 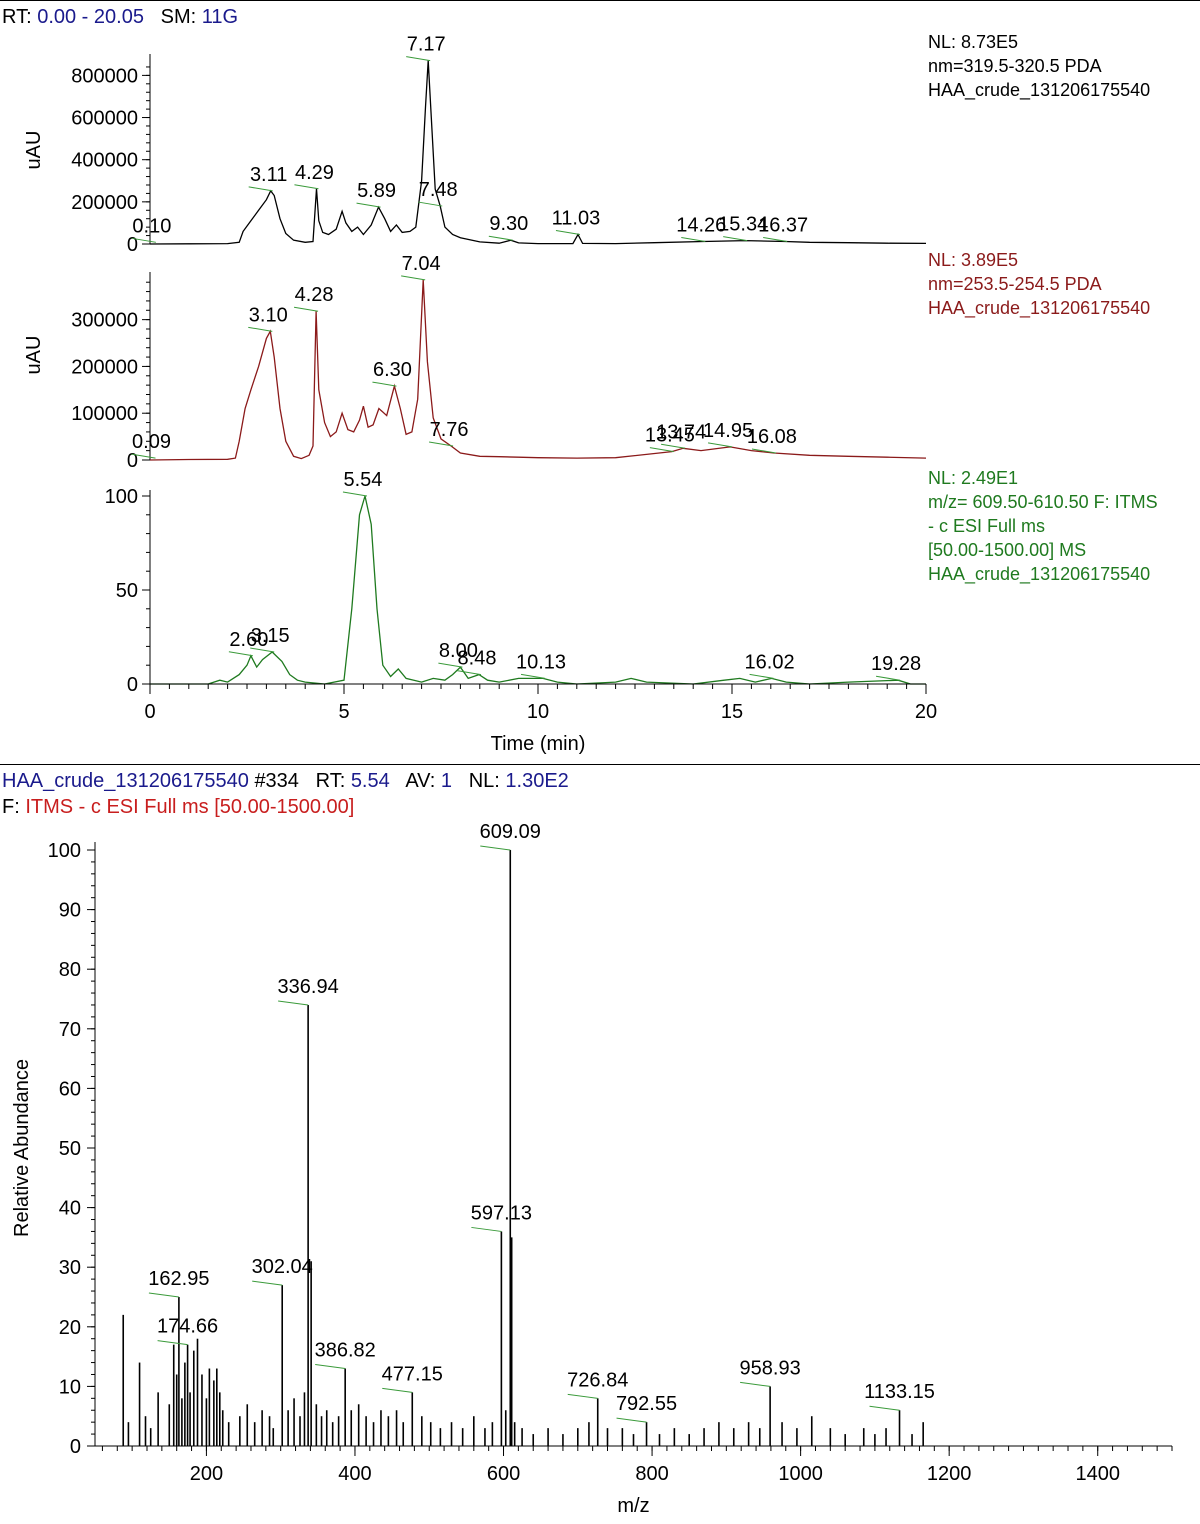 What do you see at coordinates (187, 1327) in the screenshot?
I see `ms-peak-label: 174.66` at bounding box center [187, 1327].